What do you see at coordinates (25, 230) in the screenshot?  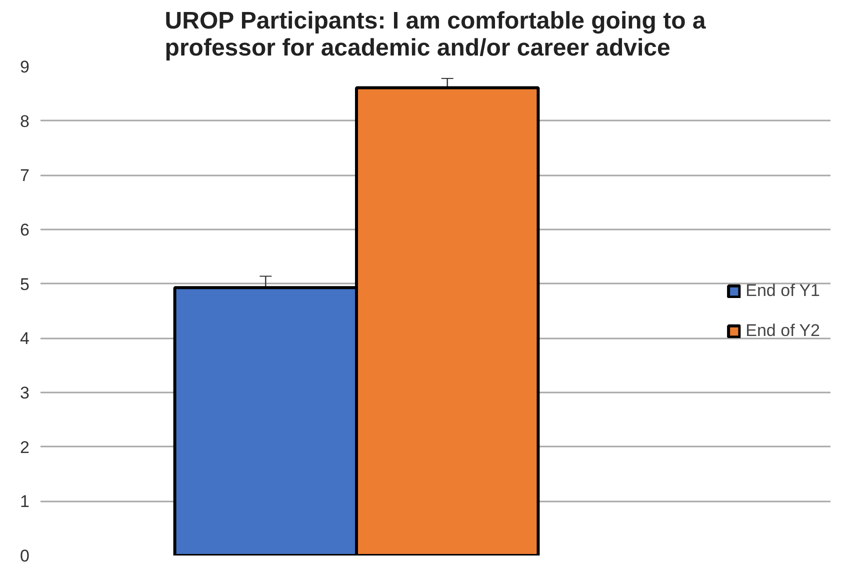 I see `y-tick-label: 6` at bounding box center [25, 230].